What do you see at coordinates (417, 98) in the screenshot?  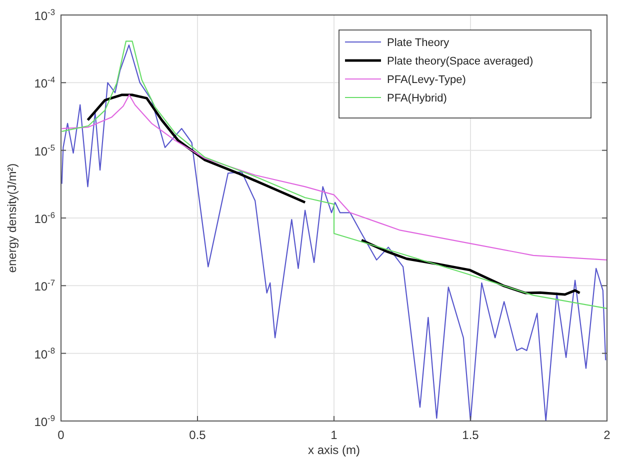 I see `legend-label: PFA(Hybrid)` at bounding box center [417, 98].